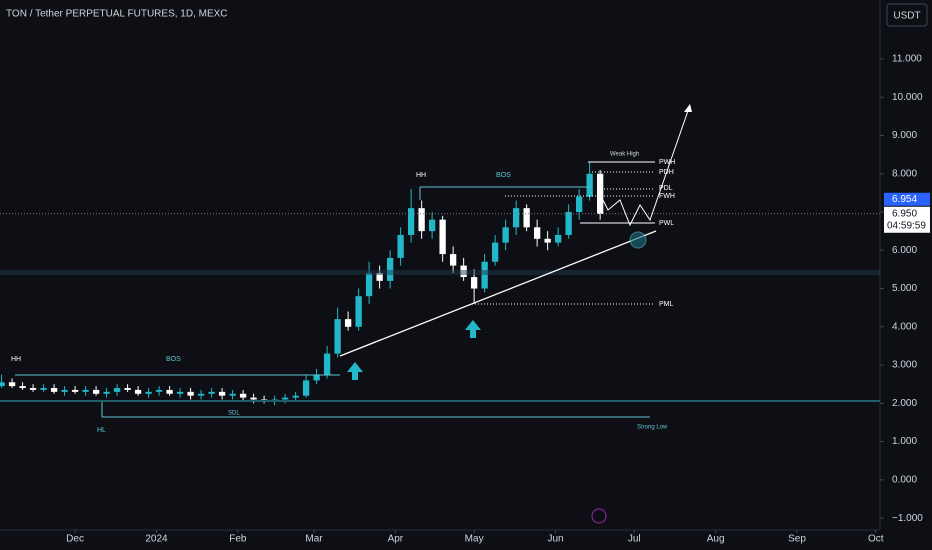  I want to click on x-tick-label: Feb, so click(238, 539).